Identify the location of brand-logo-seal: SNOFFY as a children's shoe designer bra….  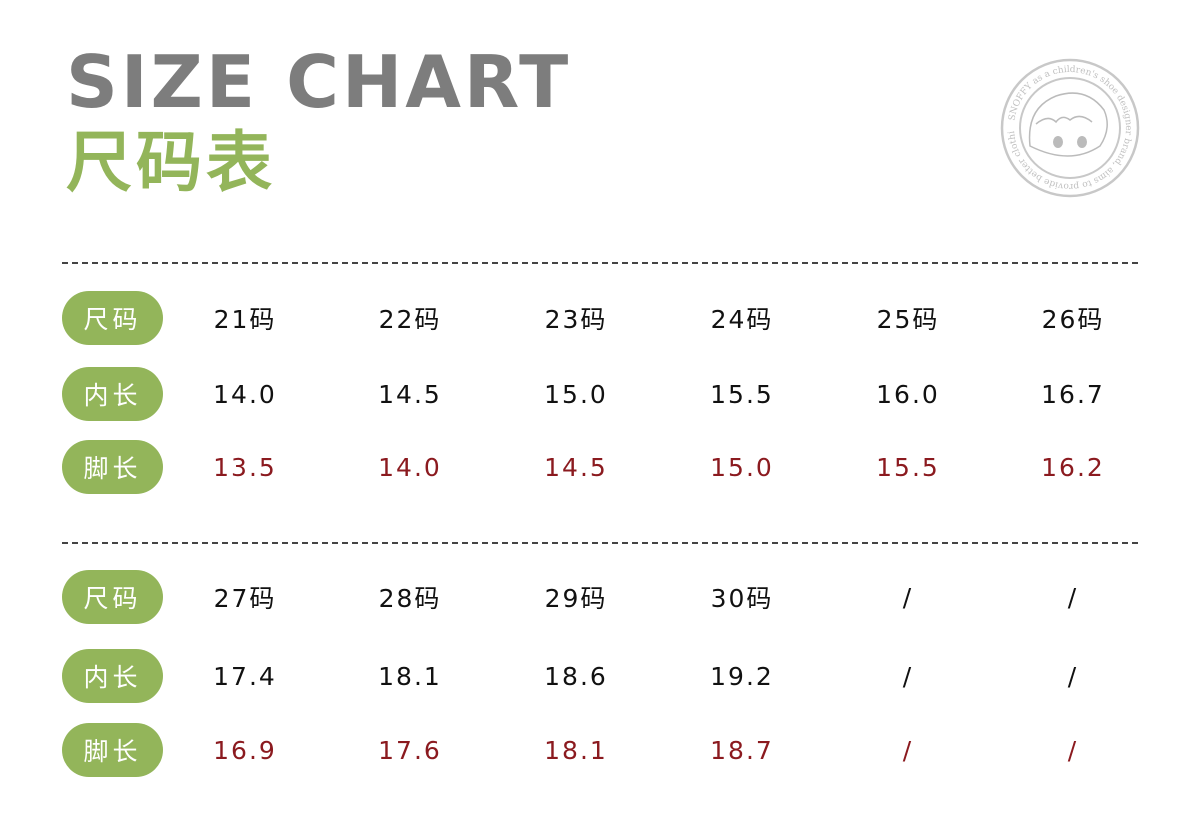
(1068, 128).